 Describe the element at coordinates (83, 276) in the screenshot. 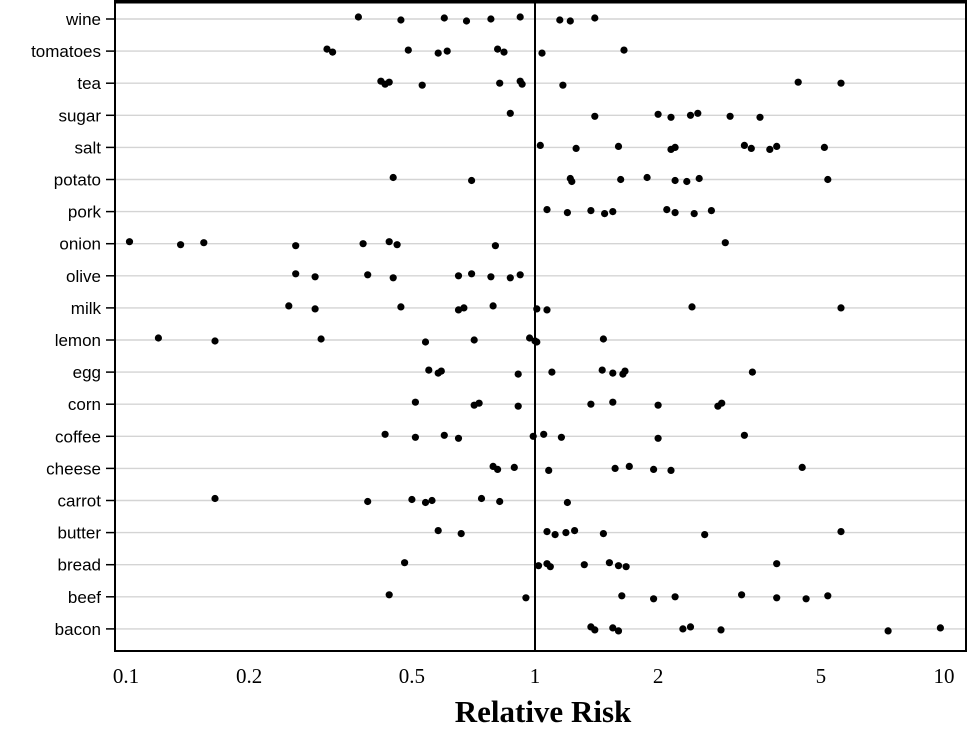

I see `category-label-olive: olive` at that location.